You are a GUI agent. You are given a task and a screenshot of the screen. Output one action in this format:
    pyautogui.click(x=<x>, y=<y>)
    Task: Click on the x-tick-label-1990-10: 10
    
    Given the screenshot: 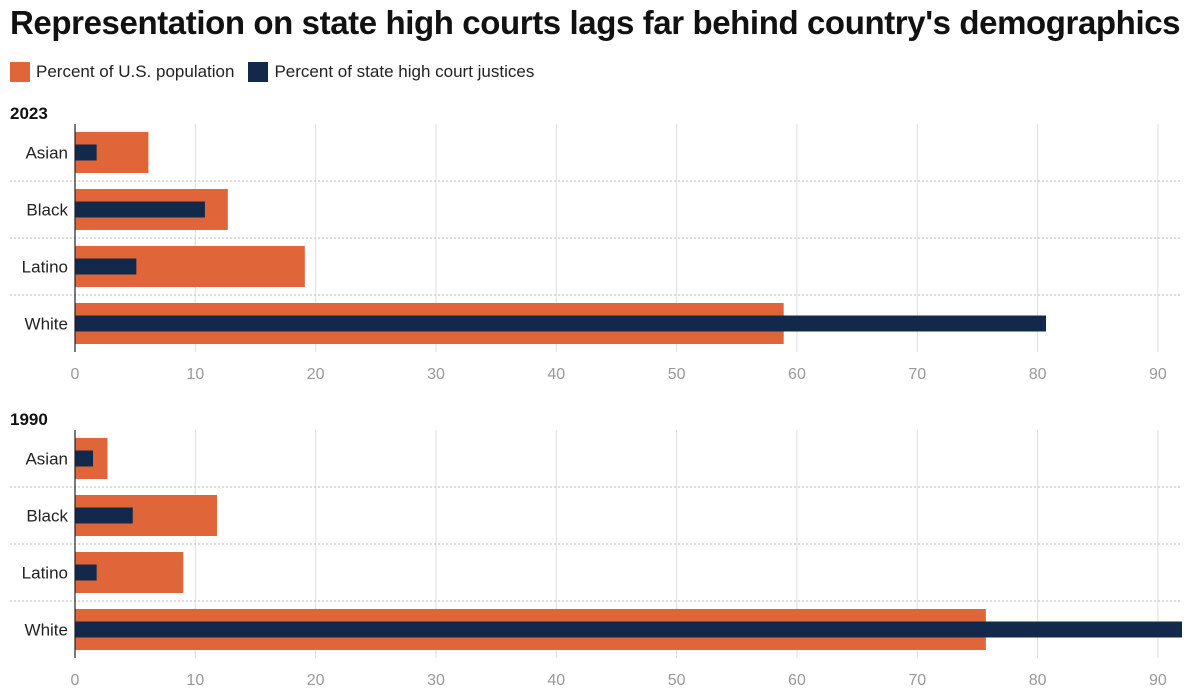 What is the action you would take?
    pyautogui.click(x=195, y=680)
    